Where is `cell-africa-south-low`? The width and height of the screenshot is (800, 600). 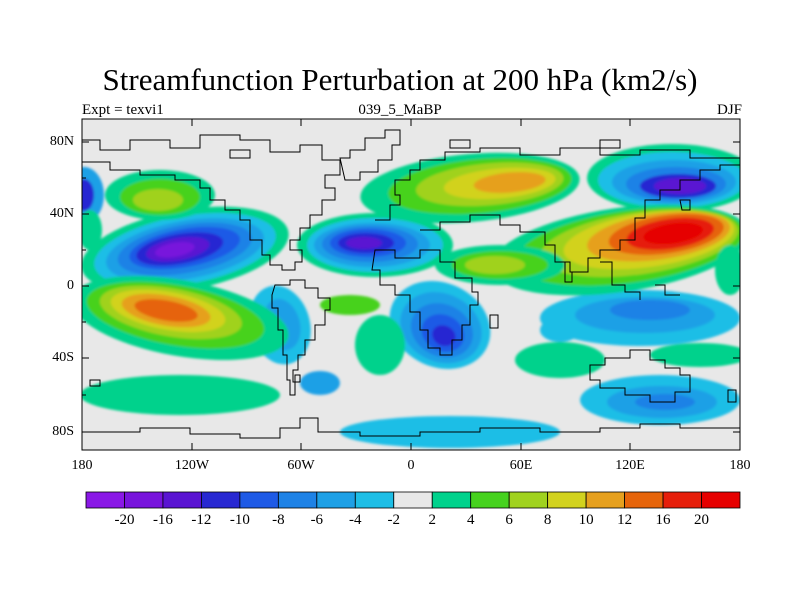
cell-africa-south-low is located at coordinates (440, 325).